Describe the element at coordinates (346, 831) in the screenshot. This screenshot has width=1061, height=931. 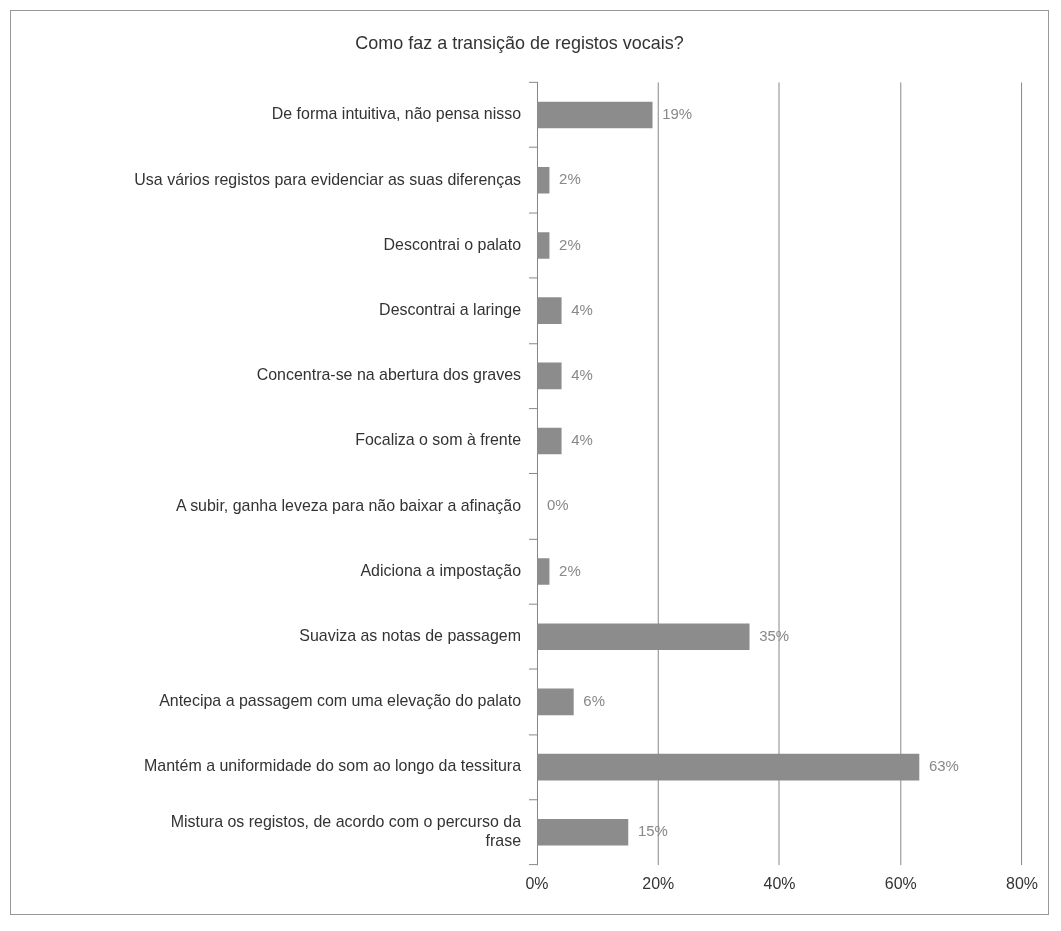
I see `y-tick-label: Mistura os registos, de acordo com o percurso da frase` at that location.